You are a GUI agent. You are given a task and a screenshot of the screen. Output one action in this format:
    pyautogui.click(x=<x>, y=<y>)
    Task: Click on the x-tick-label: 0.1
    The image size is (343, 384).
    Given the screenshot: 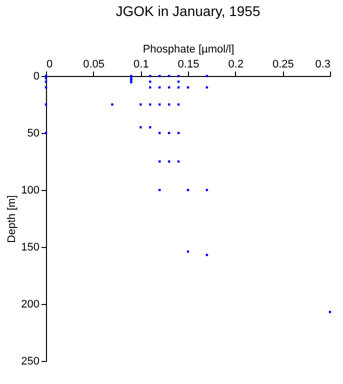 What is the action you would take?
    pyautogui.click(x=141, y=64)
    